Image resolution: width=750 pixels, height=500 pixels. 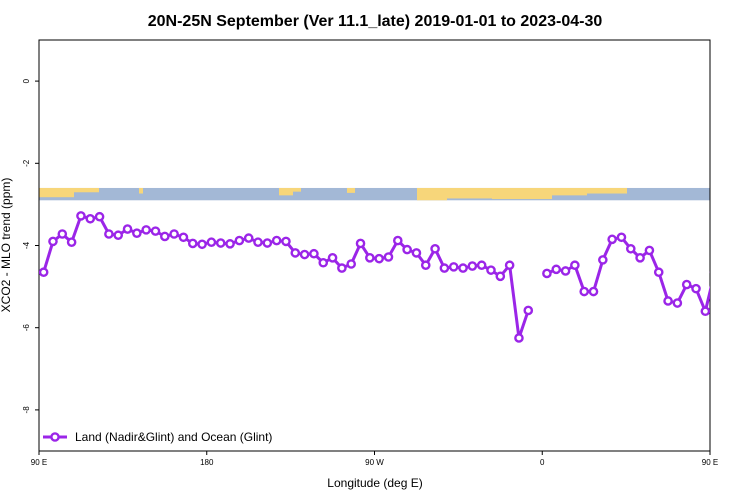 What do you see at coordinates (6, 245) in the screenshot?
I see `y-axis-label: XCO2 - MLO trend (ppm)` at bounding box center [6, 245].